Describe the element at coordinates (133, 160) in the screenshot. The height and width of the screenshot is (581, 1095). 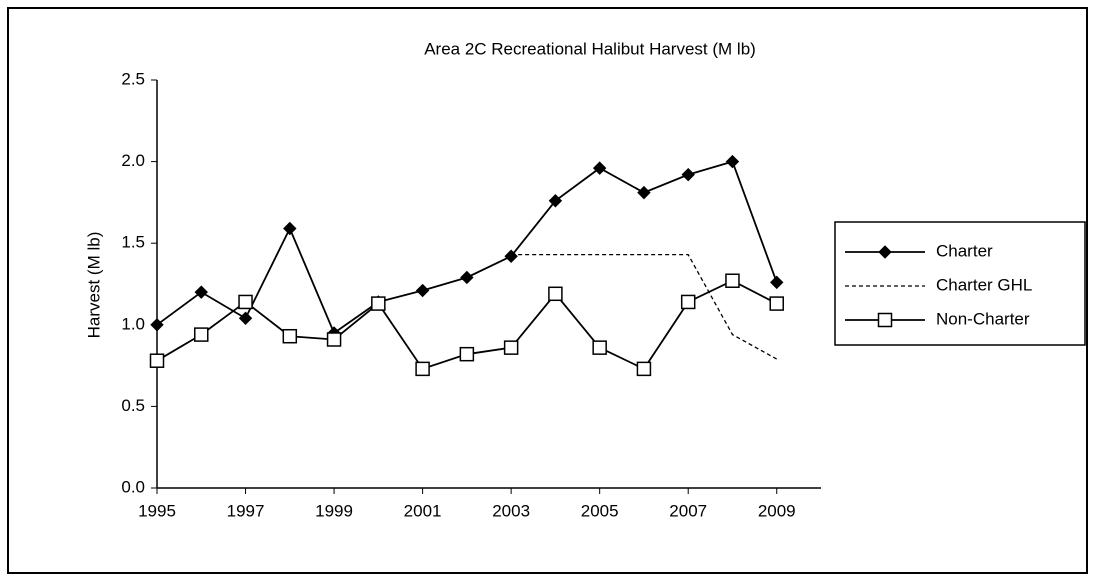
I see `y-tick-label: 2.0` at that location.